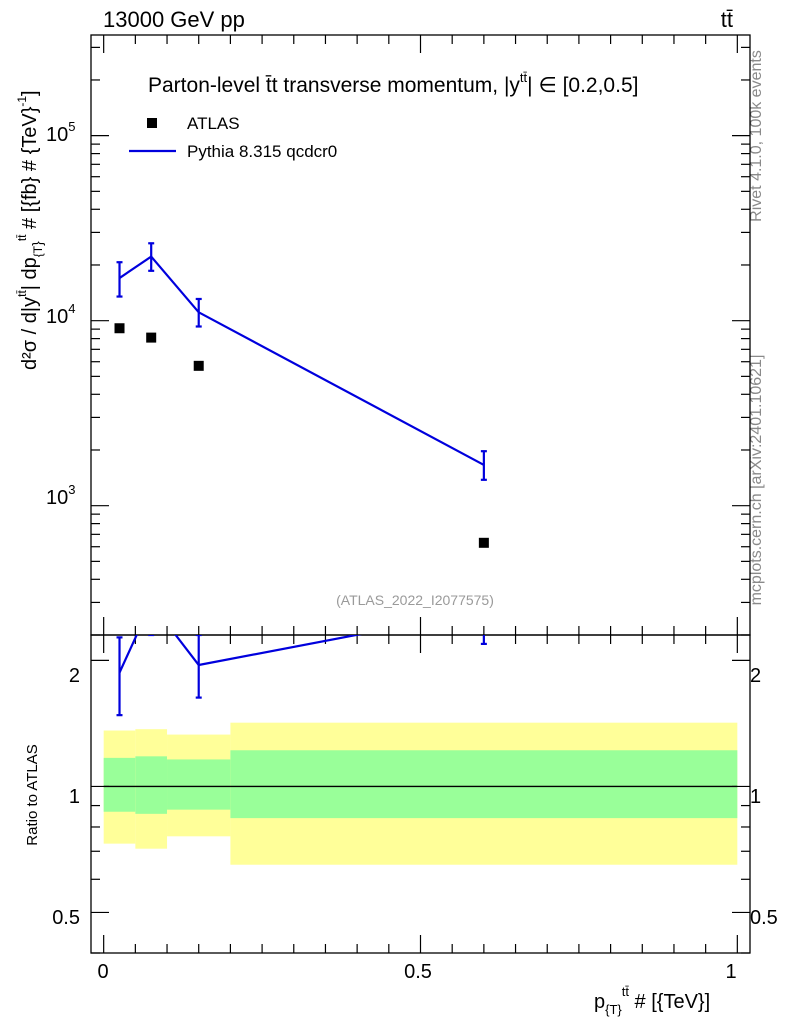 Image resolution: width=786 pixels, height=1024 pixels. I want to click on main-title-suffix: | ∈ [0.2,0.5], so click(582, 85).